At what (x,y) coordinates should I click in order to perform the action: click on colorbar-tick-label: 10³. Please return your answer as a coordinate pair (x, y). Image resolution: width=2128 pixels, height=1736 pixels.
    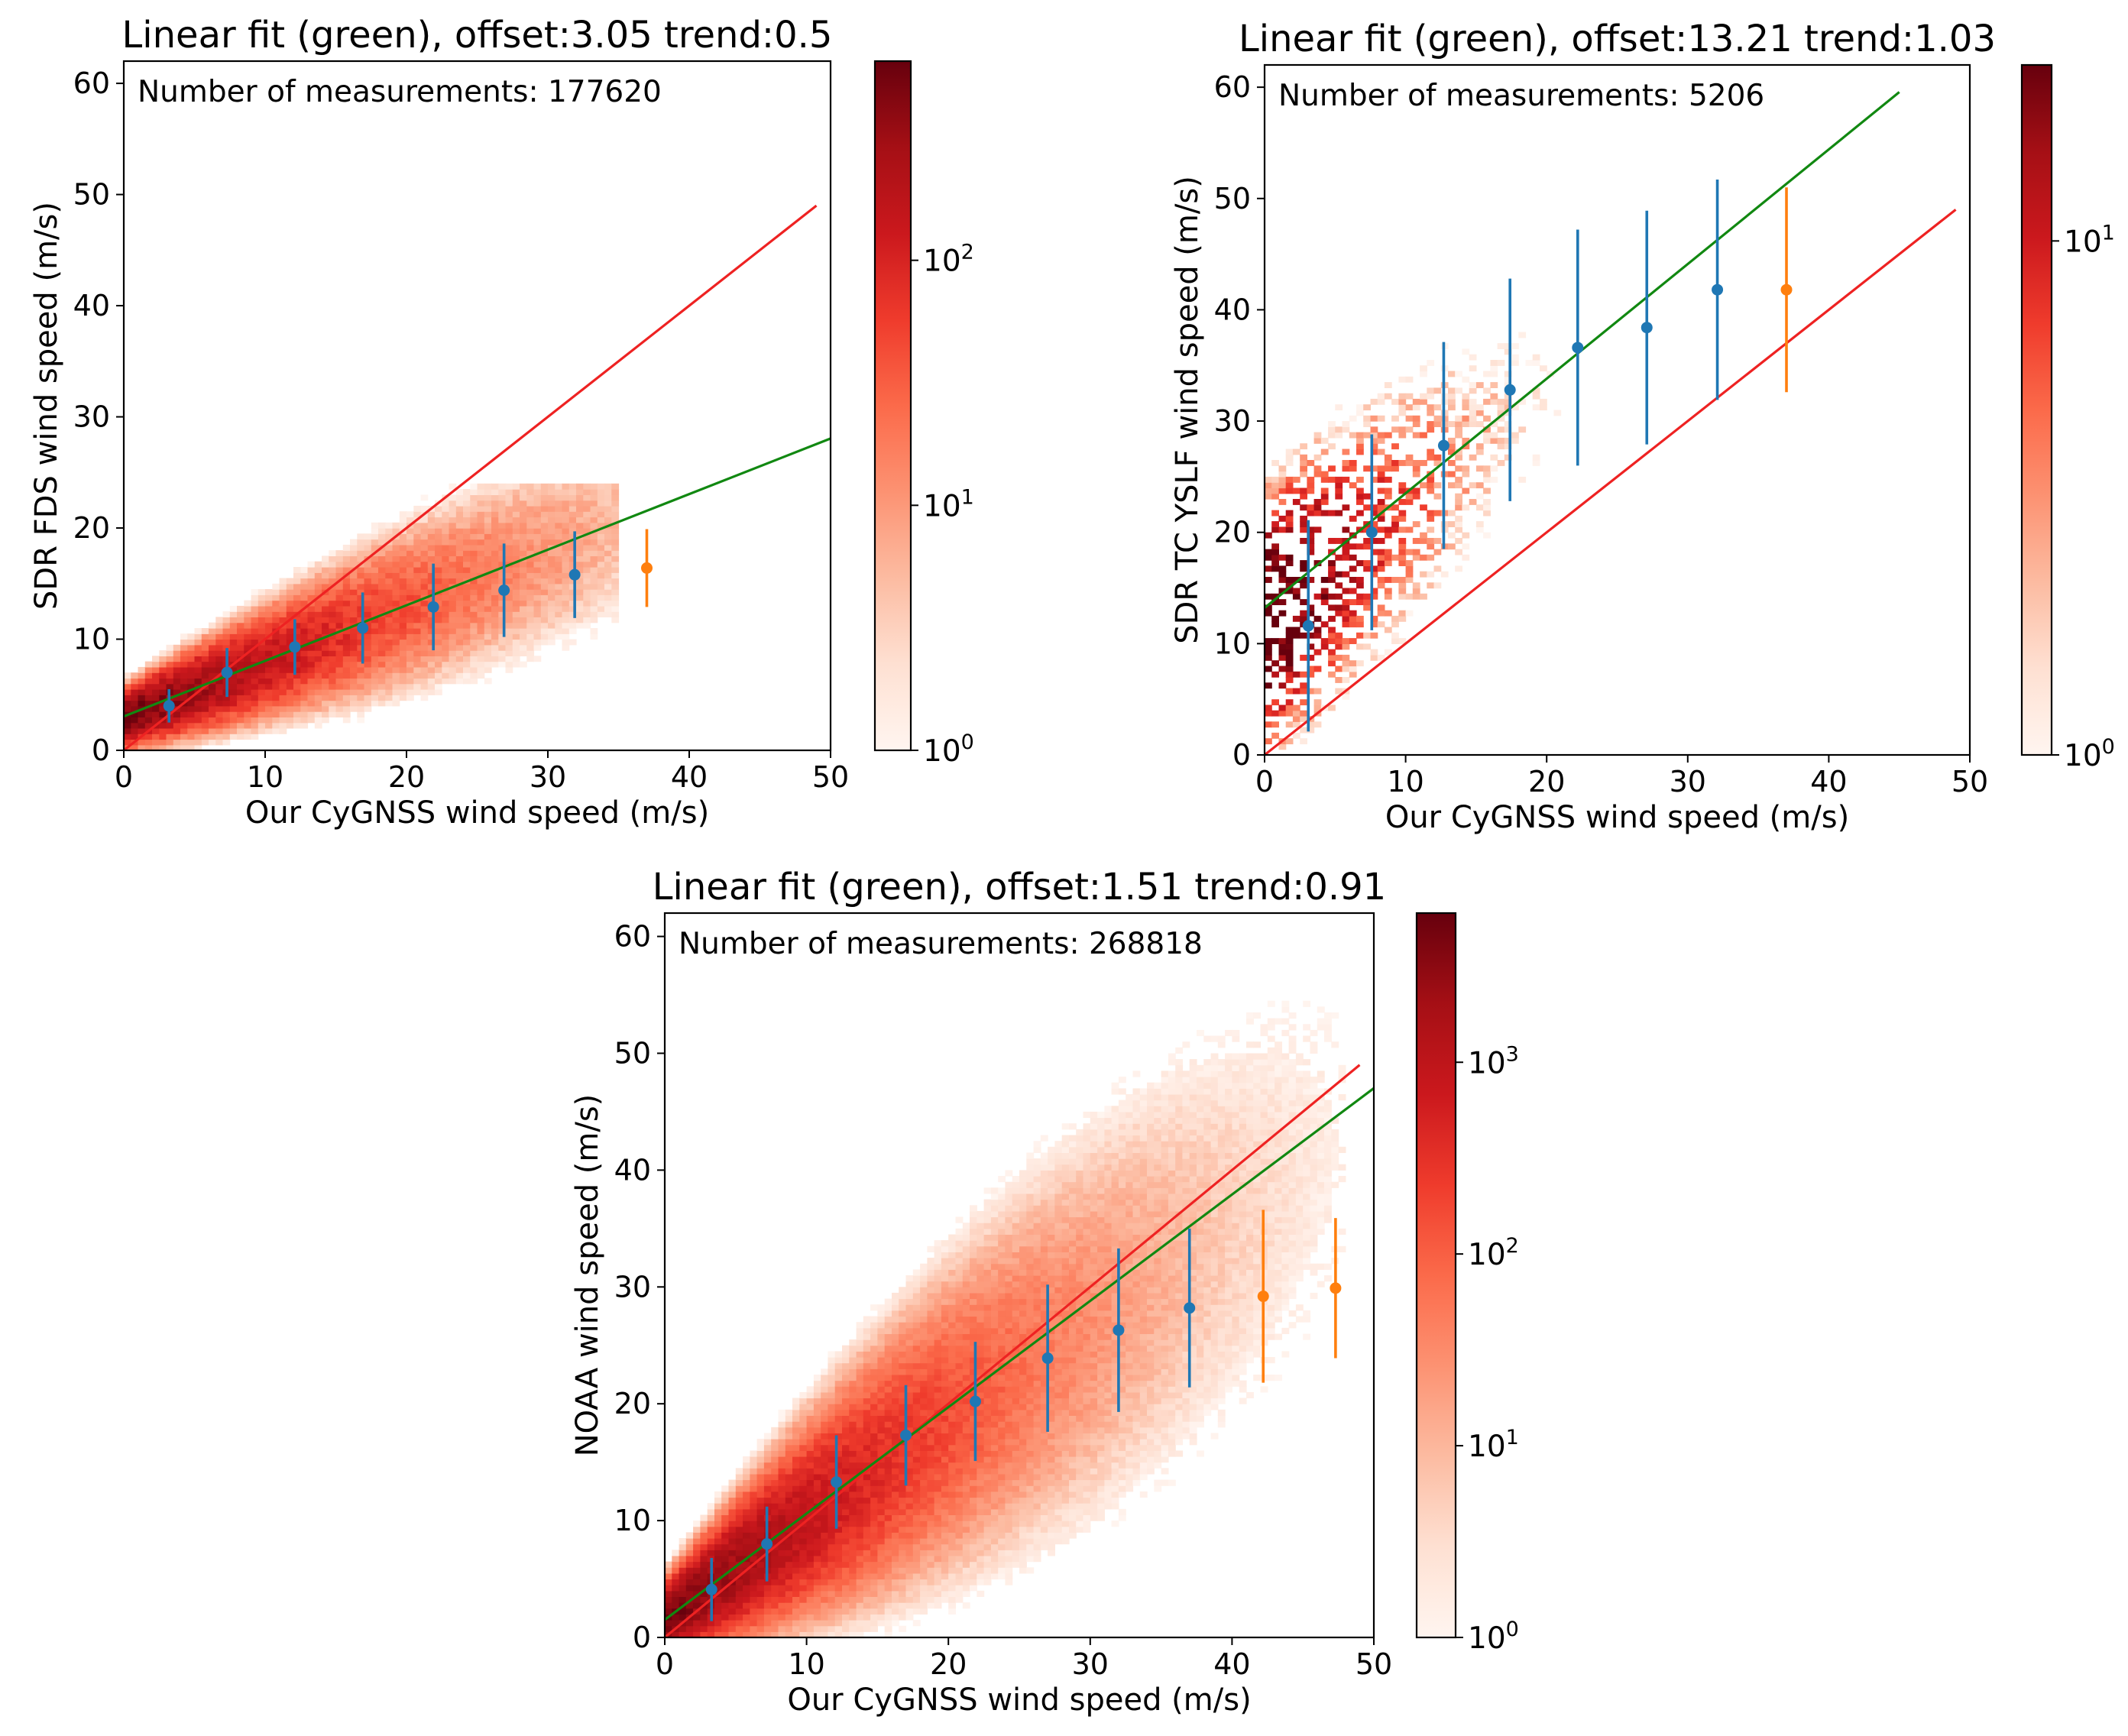
    Looking at the image, I should click on (1493, 1061).